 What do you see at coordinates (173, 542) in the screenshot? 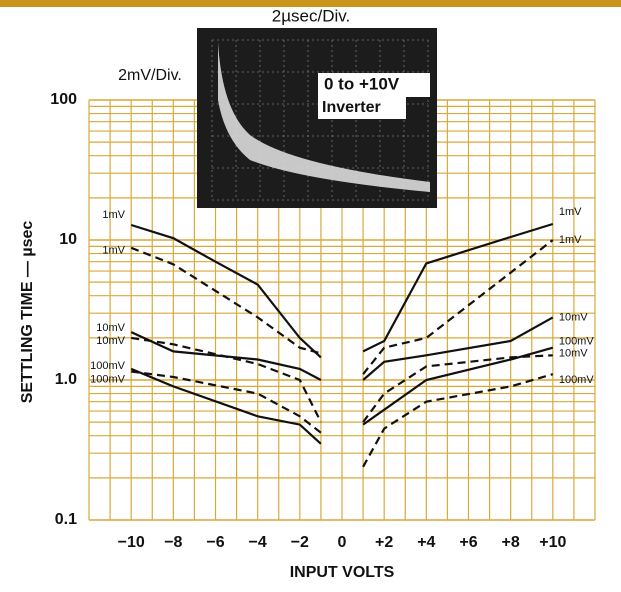
I see `x-tick-label: −8` at bounding box center [173, 542].